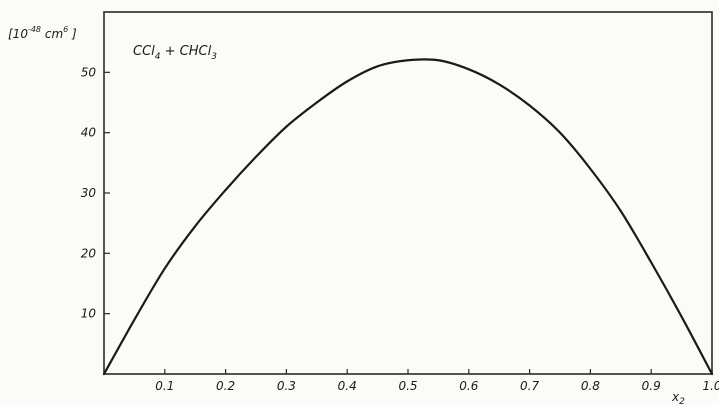 The image size is (719, 405). What do you see at coordinates (651, 386) in the screenshot?
I see `x-tick-label: 0.9` at bounding box center [651, 386].